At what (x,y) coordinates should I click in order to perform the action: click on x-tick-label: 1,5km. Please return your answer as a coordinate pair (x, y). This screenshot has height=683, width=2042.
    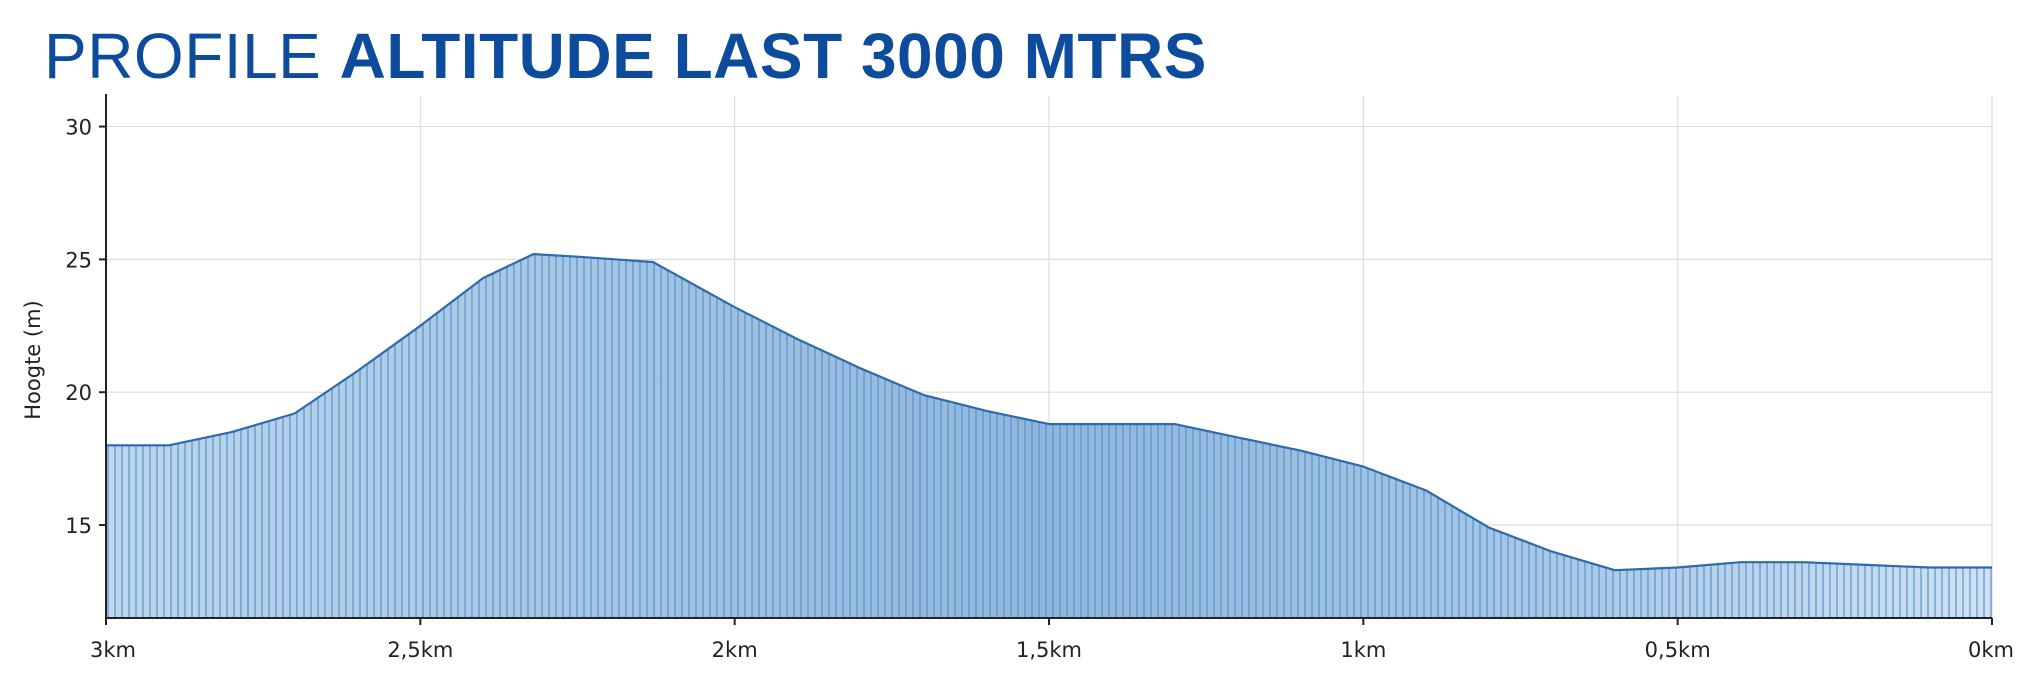
    Looking at the image, I should click on (1049, 650).